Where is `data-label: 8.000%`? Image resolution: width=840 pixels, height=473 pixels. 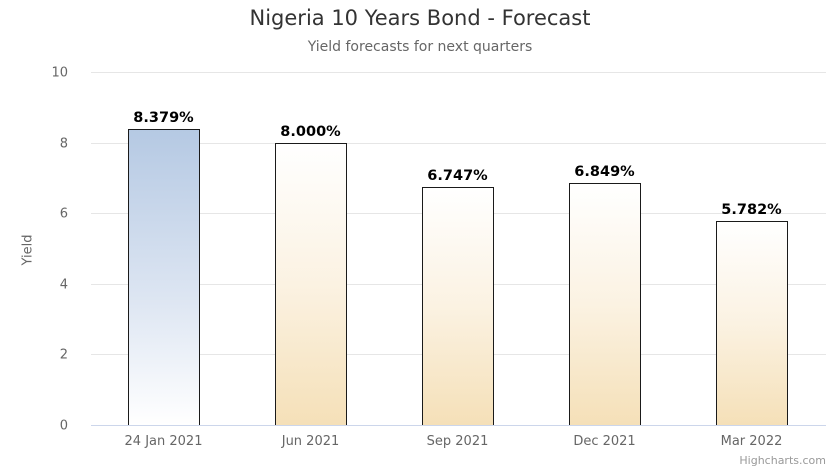
data-label: 8.000% is located at coordinates (310, 131).